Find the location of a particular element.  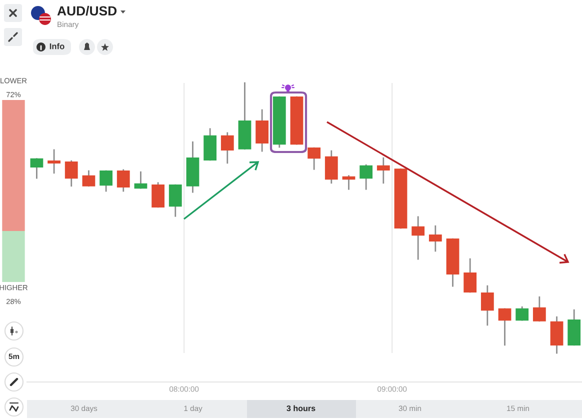

text: Info is located at coordinates (57, 46).